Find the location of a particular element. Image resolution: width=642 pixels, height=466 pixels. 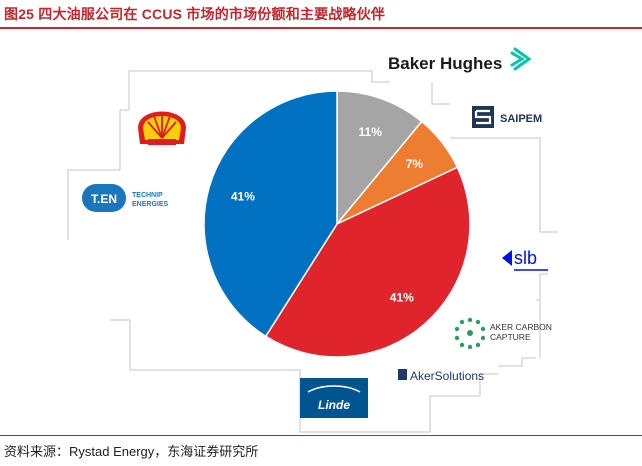

slb-wave-icon is located at coordinates (507, 258).